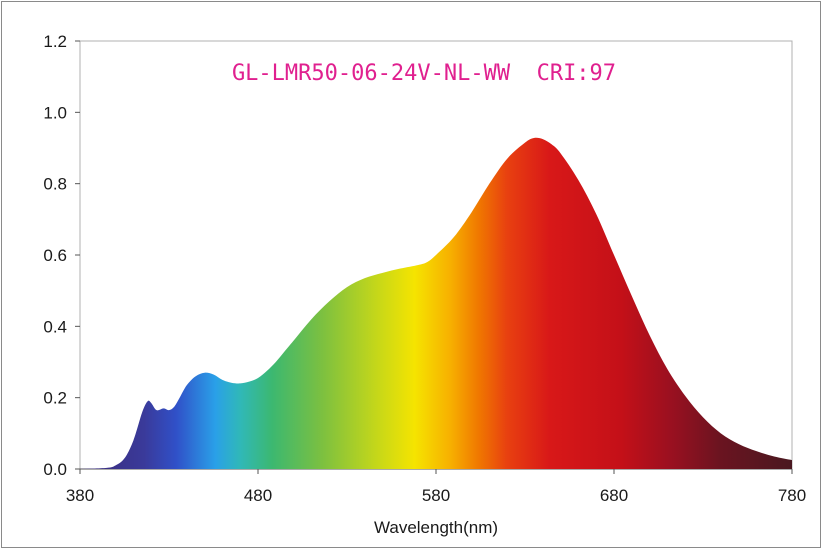 The height and width of the screenshot is (551, 824). I want to click on x-axis-label: Wavelength(nm), so click(436, 527).